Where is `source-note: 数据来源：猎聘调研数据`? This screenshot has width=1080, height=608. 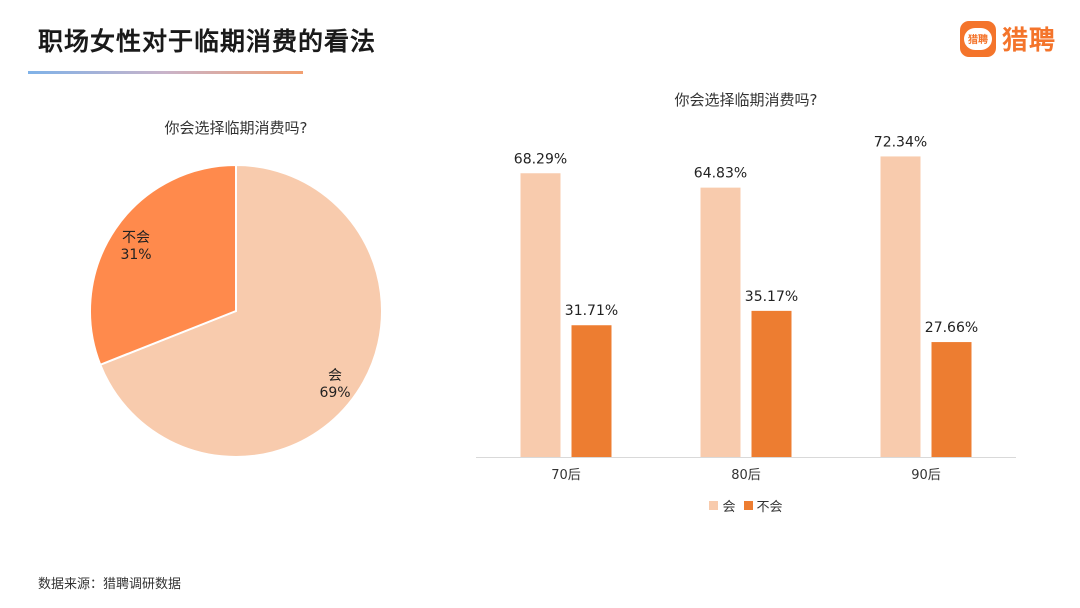 source-note: 数据来源：猎聘调研数据 is located at coordinates (110, 584).